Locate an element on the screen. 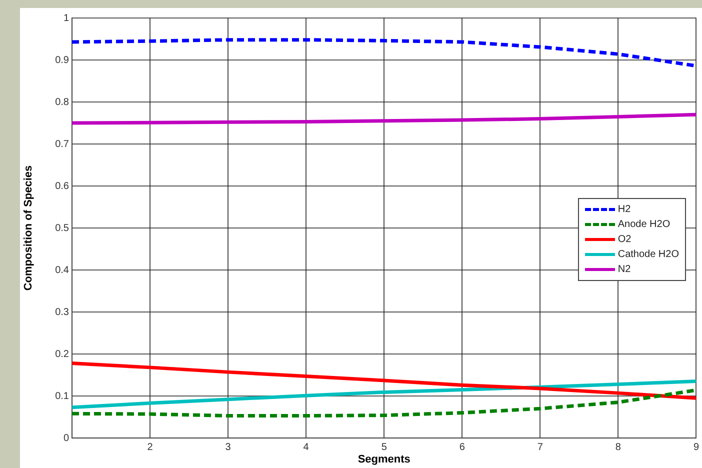 The image size is (702, 468). y-tick-label: 0.4 is located at coordinates (62, 270).